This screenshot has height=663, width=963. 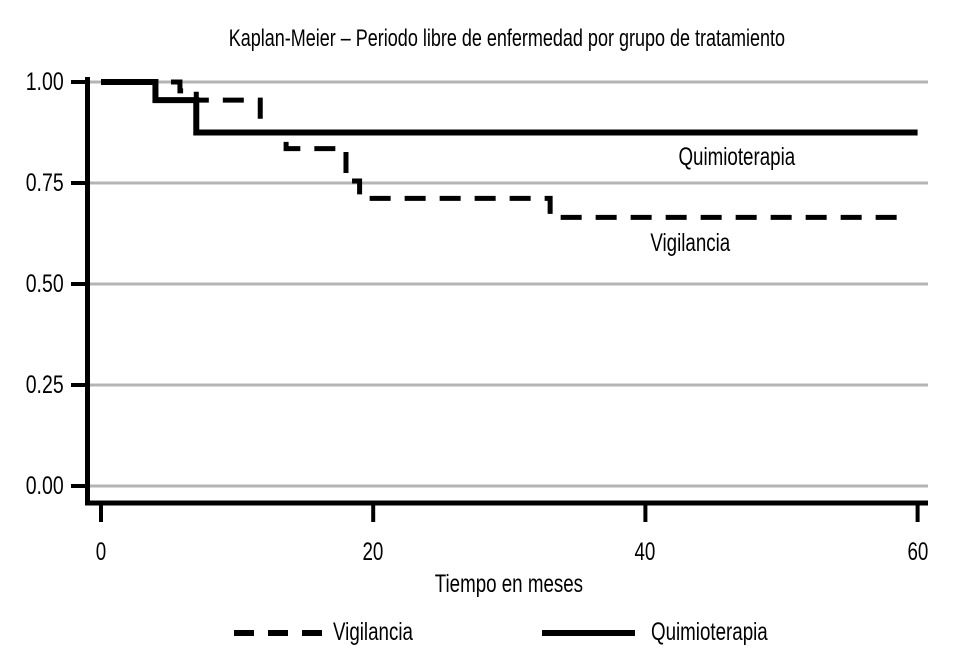 What do you see at coordinates (709, 632) in the screenshot?
I see `legend-label-quimioterapia: Quimioterapia` at bounding box center [709, 632].